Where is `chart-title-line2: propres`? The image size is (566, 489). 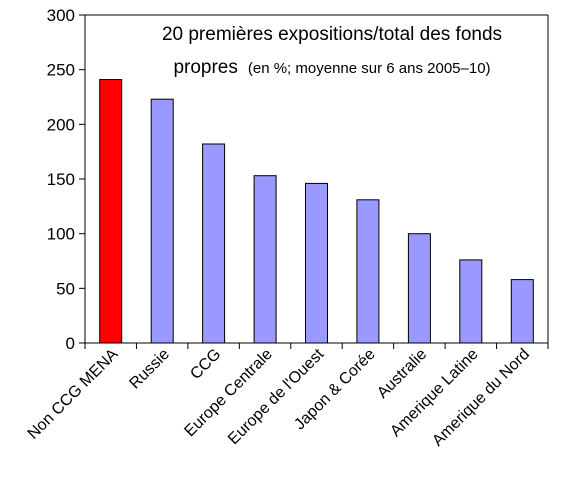 chart-title-line2: propres is located at coordinates (205, 67).